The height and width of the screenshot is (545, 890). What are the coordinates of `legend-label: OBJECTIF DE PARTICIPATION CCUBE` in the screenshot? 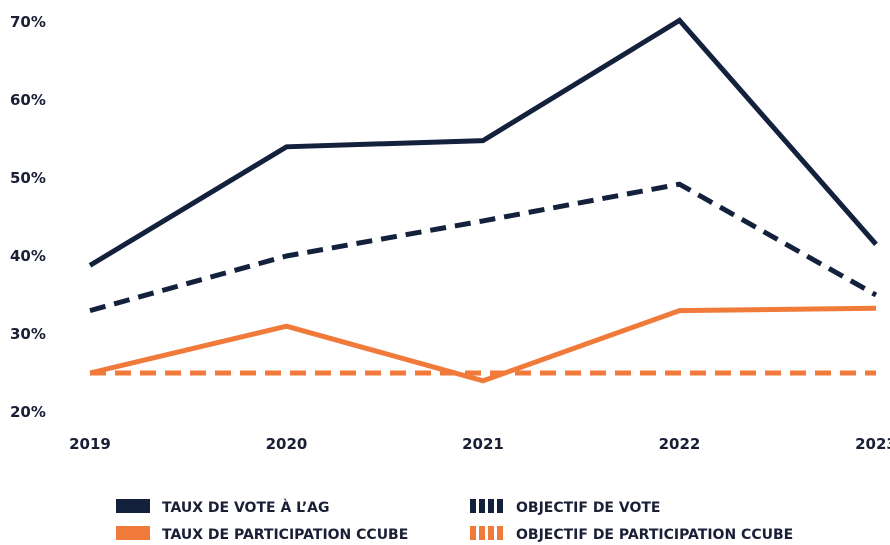 It's located at (654, 535).